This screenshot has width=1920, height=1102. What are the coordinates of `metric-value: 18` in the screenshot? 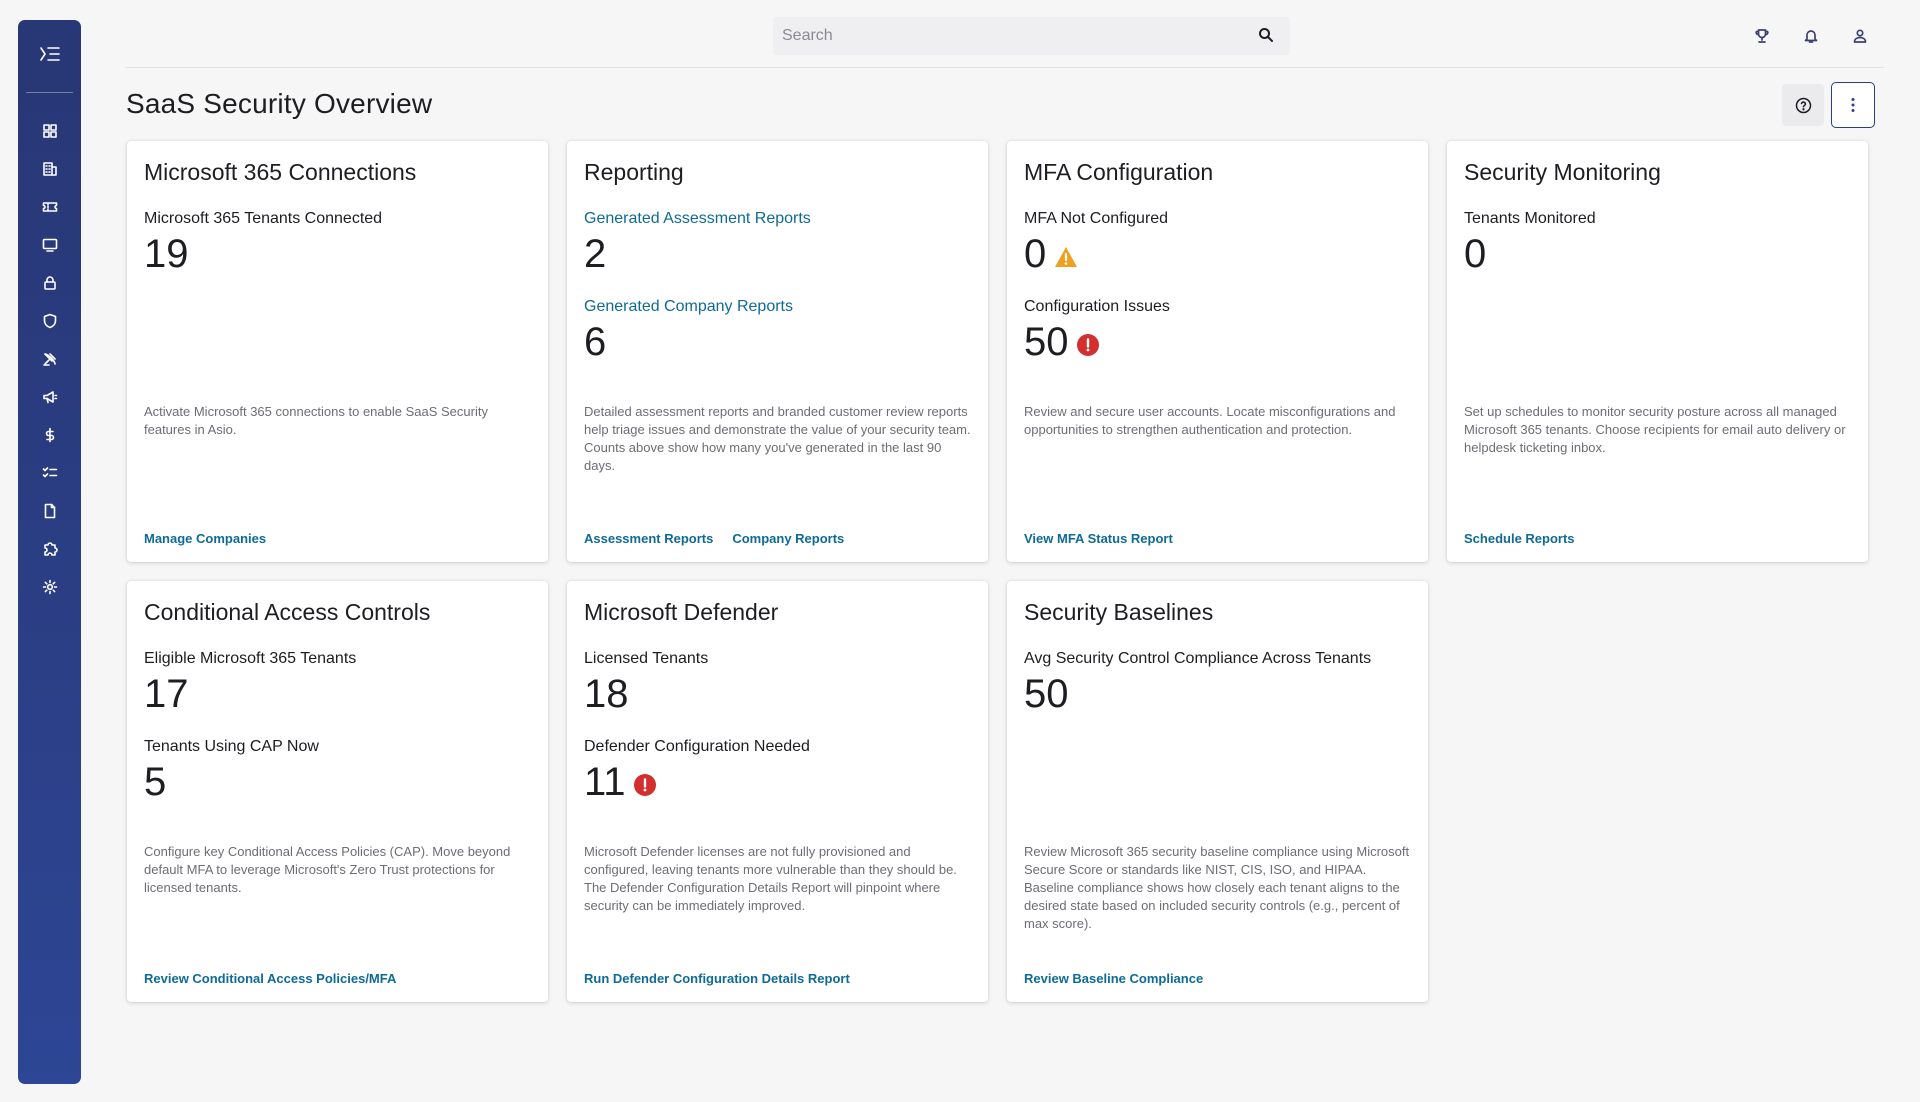 It's located at (606, 694).